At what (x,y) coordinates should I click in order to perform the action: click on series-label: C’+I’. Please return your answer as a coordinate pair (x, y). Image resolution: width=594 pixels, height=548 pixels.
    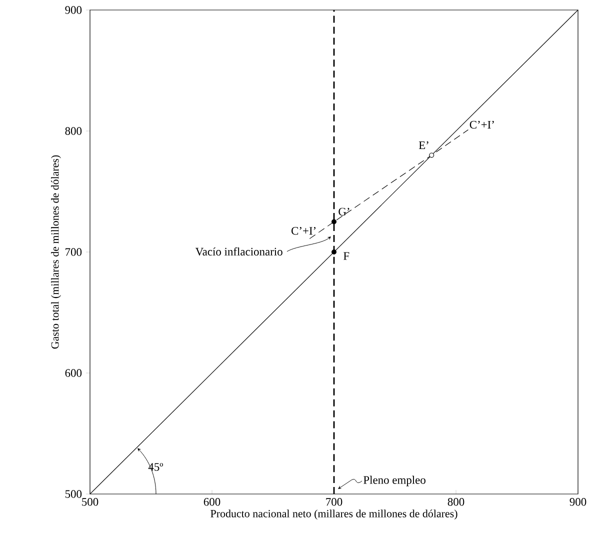
    Looking at the image, I should click on (482, 124).